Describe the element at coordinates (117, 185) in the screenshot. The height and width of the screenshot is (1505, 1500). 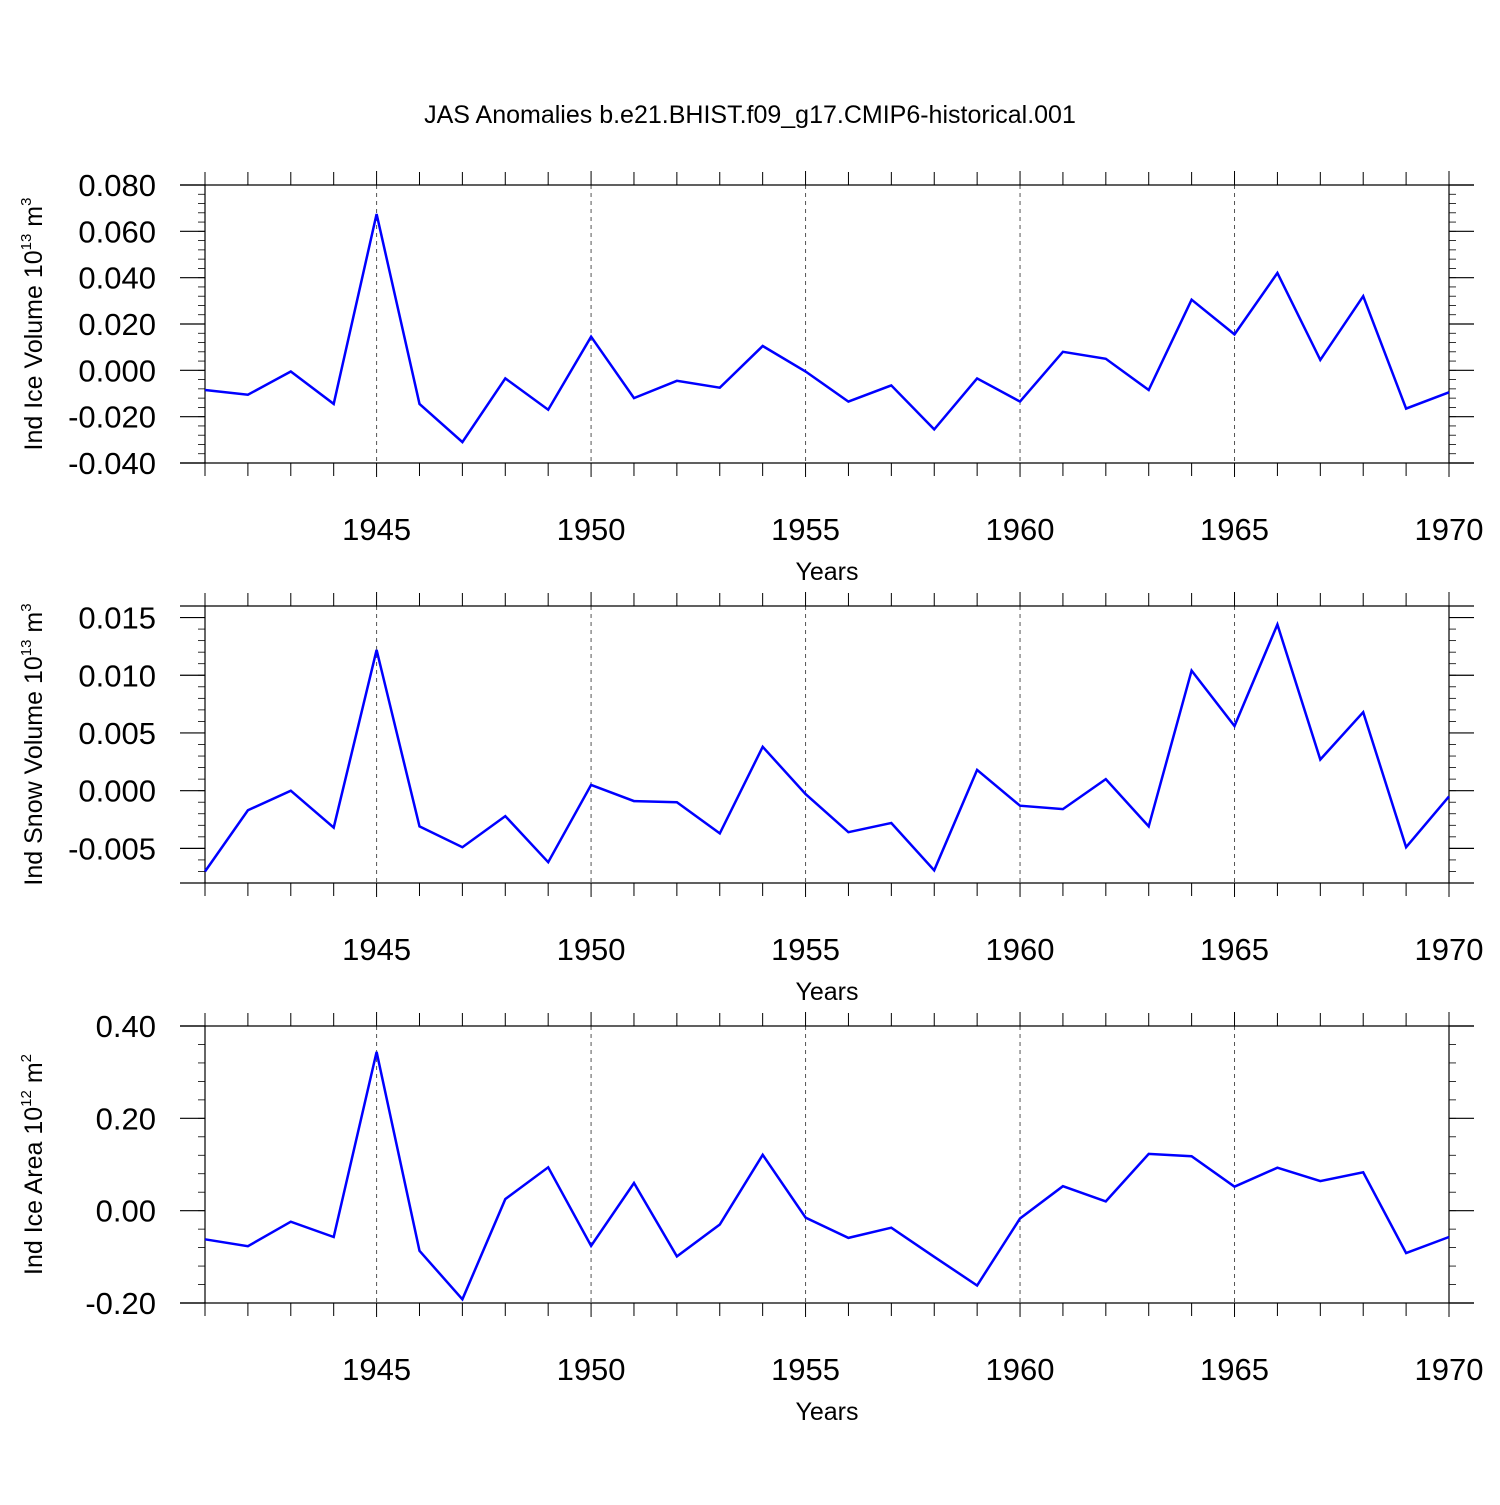
I see `y-tick-label: 0.080` at that location.